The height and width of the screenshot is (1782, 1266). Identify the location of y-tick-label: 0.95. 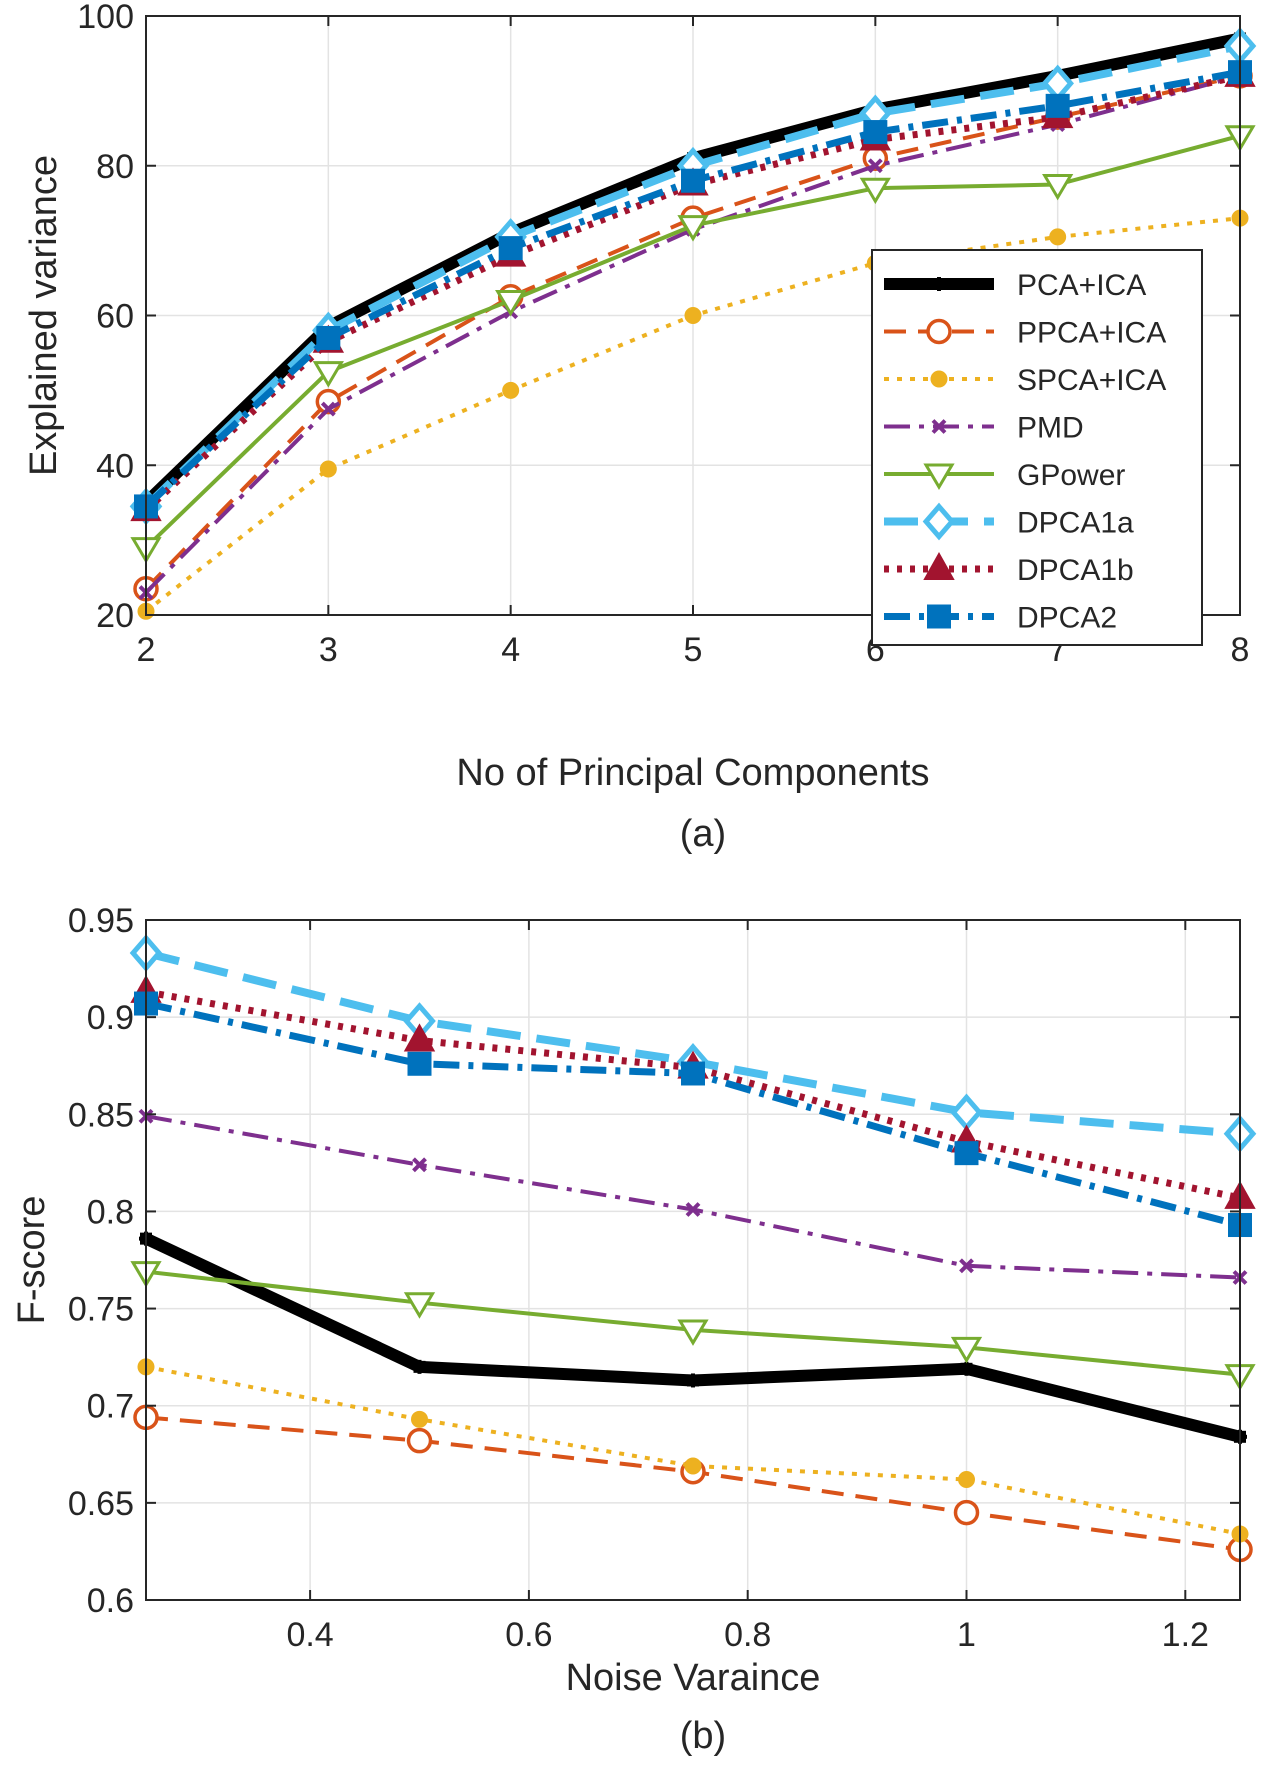
(101, 921).